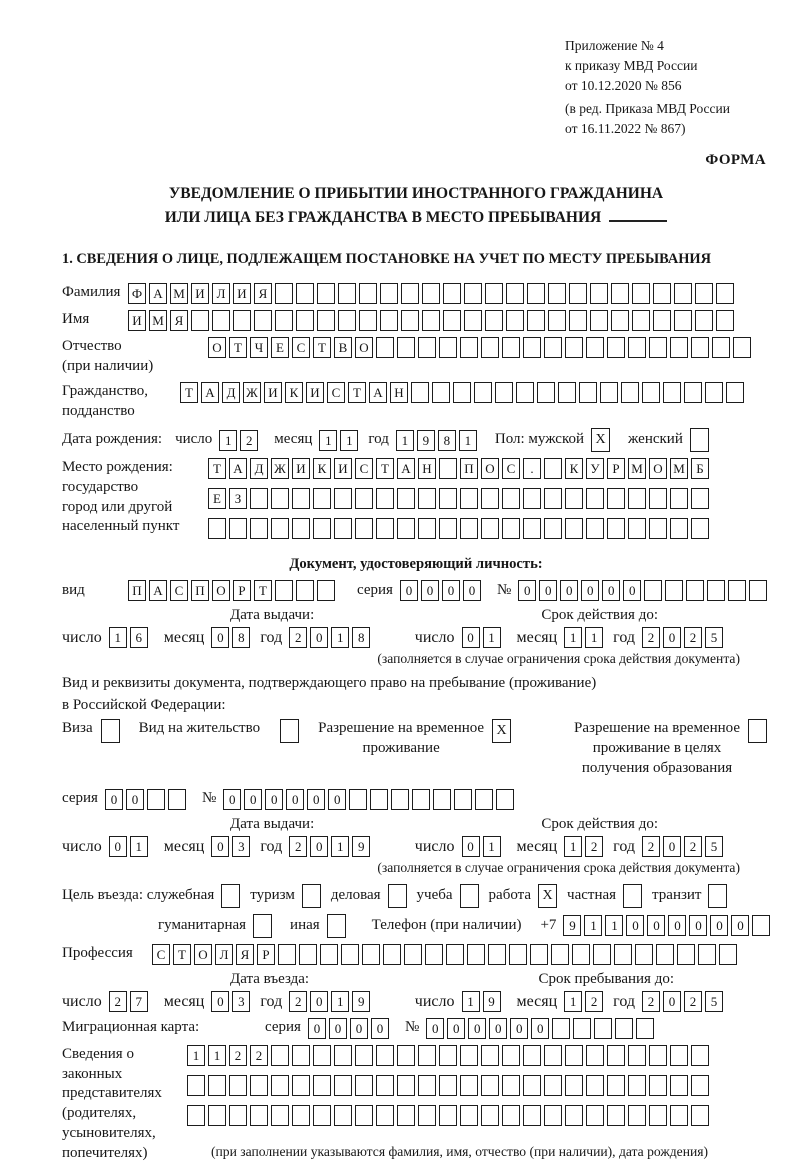  Describe the element at coordinates (469, 469) in the screenshot. I see `birthplace-cell: П` at that location.